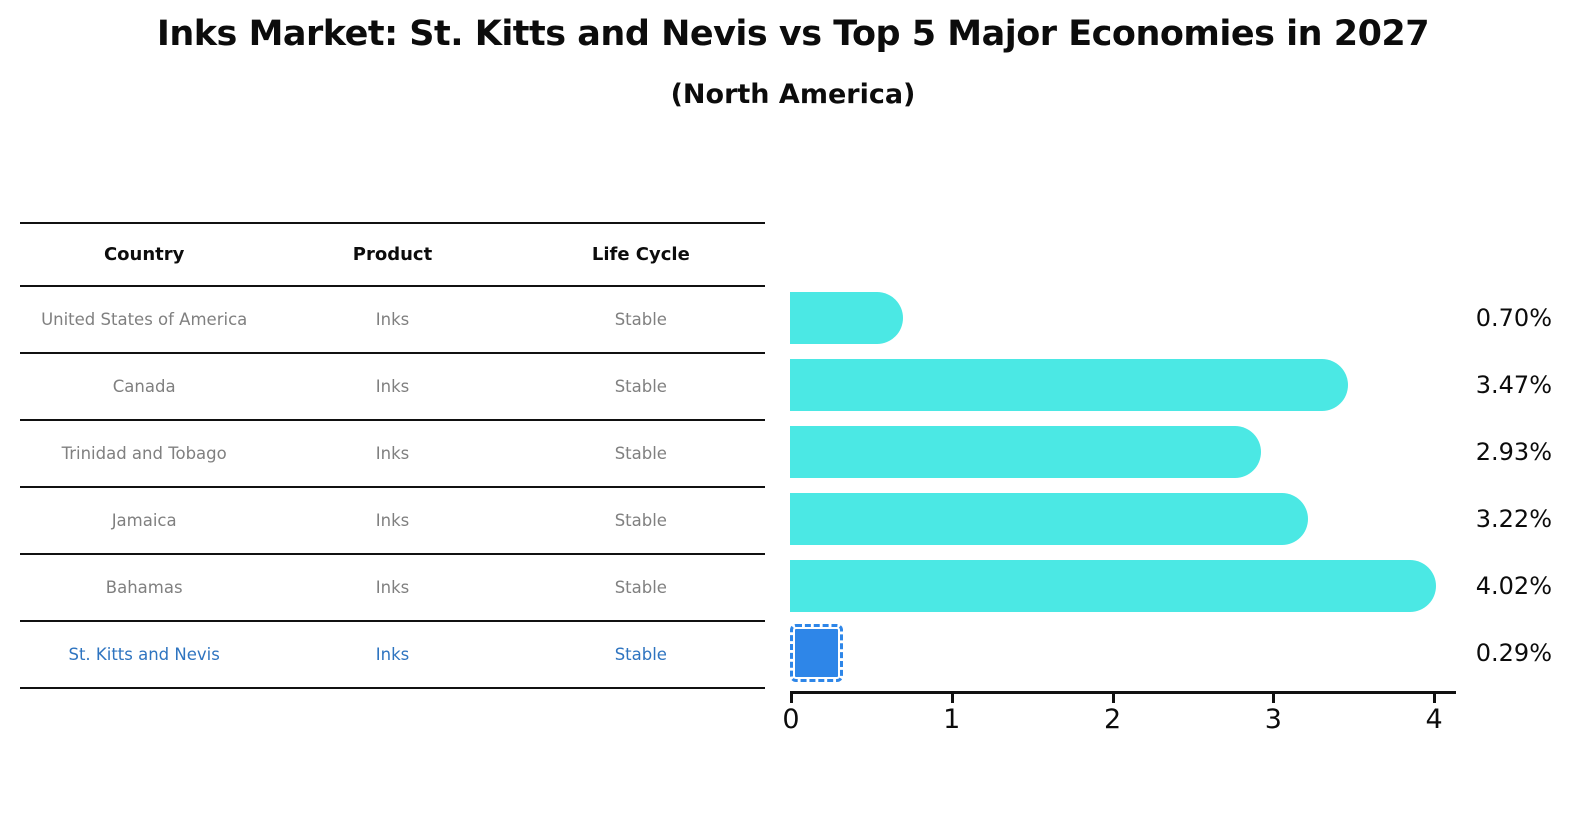 The width and height of the screenshot is (1586, 823). I want to click on table-row: Jamaica Inks Stable, so click(392, 521).